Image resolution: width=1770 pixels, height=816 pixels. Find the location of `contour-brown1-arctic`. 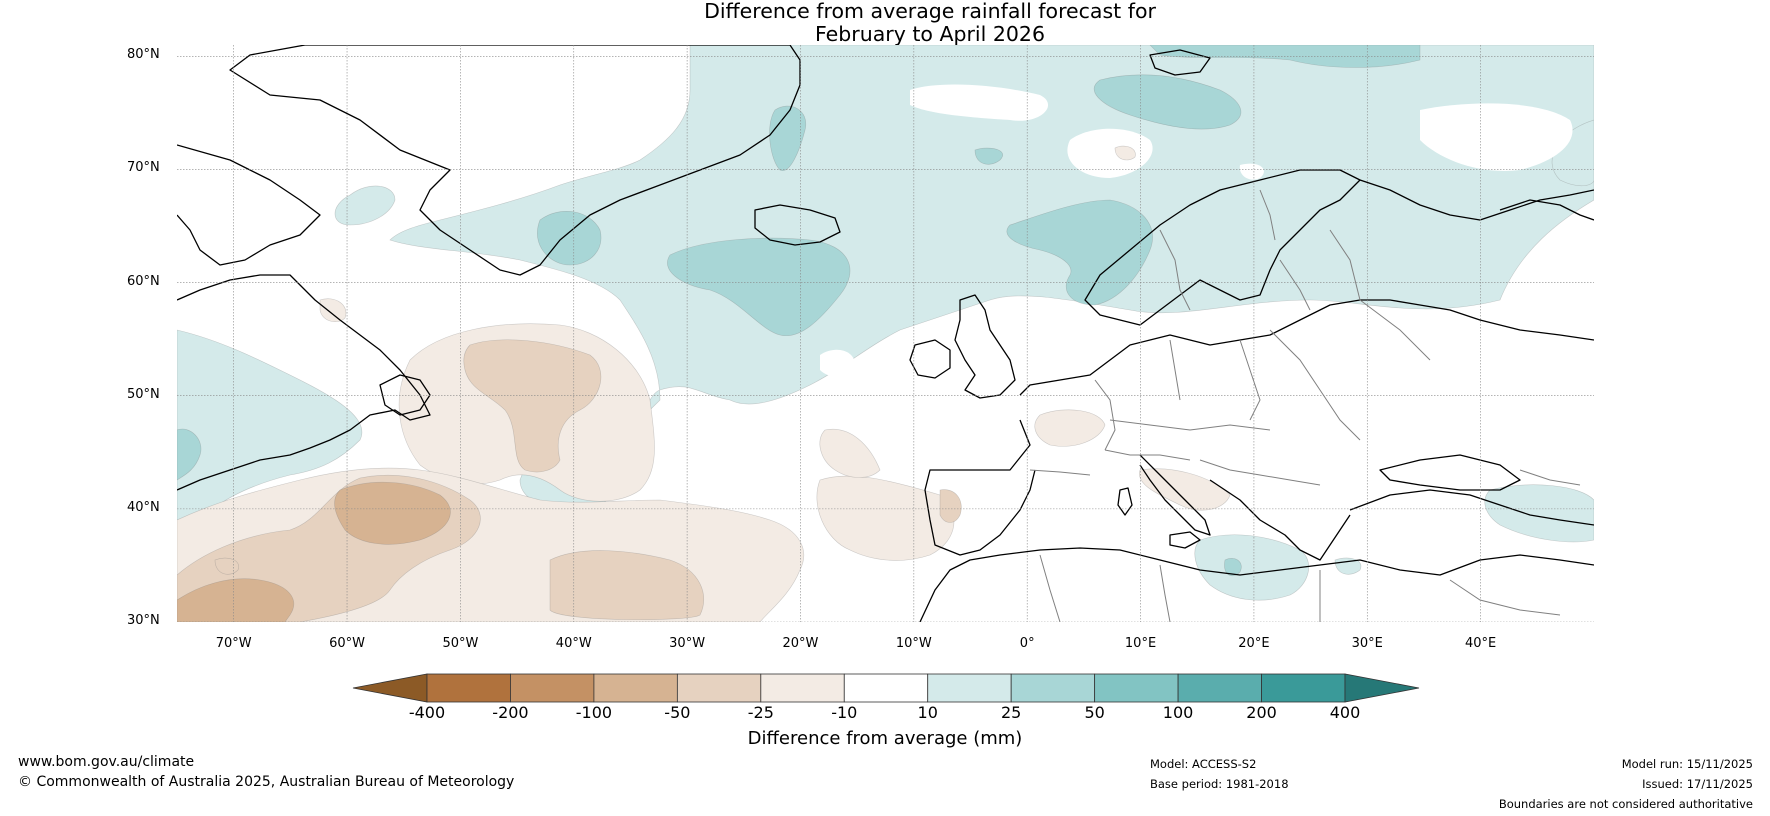

contour-brown1-arctic is located at coordinates (1125, 153).